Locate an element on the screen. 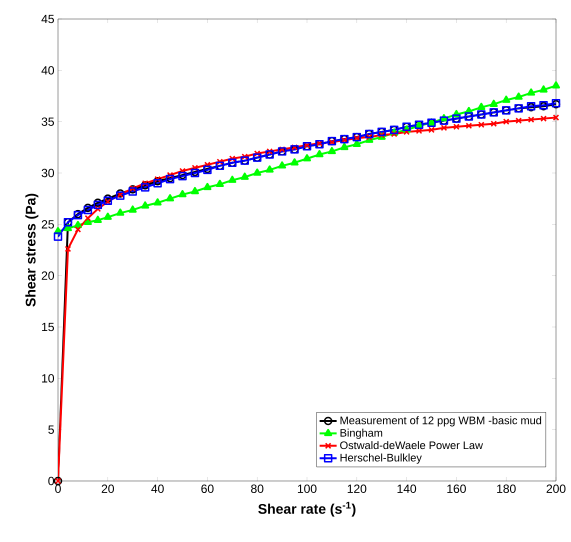 The image size is (571, 542). x-tick-label: 60 is located at coordinates (207, 488).